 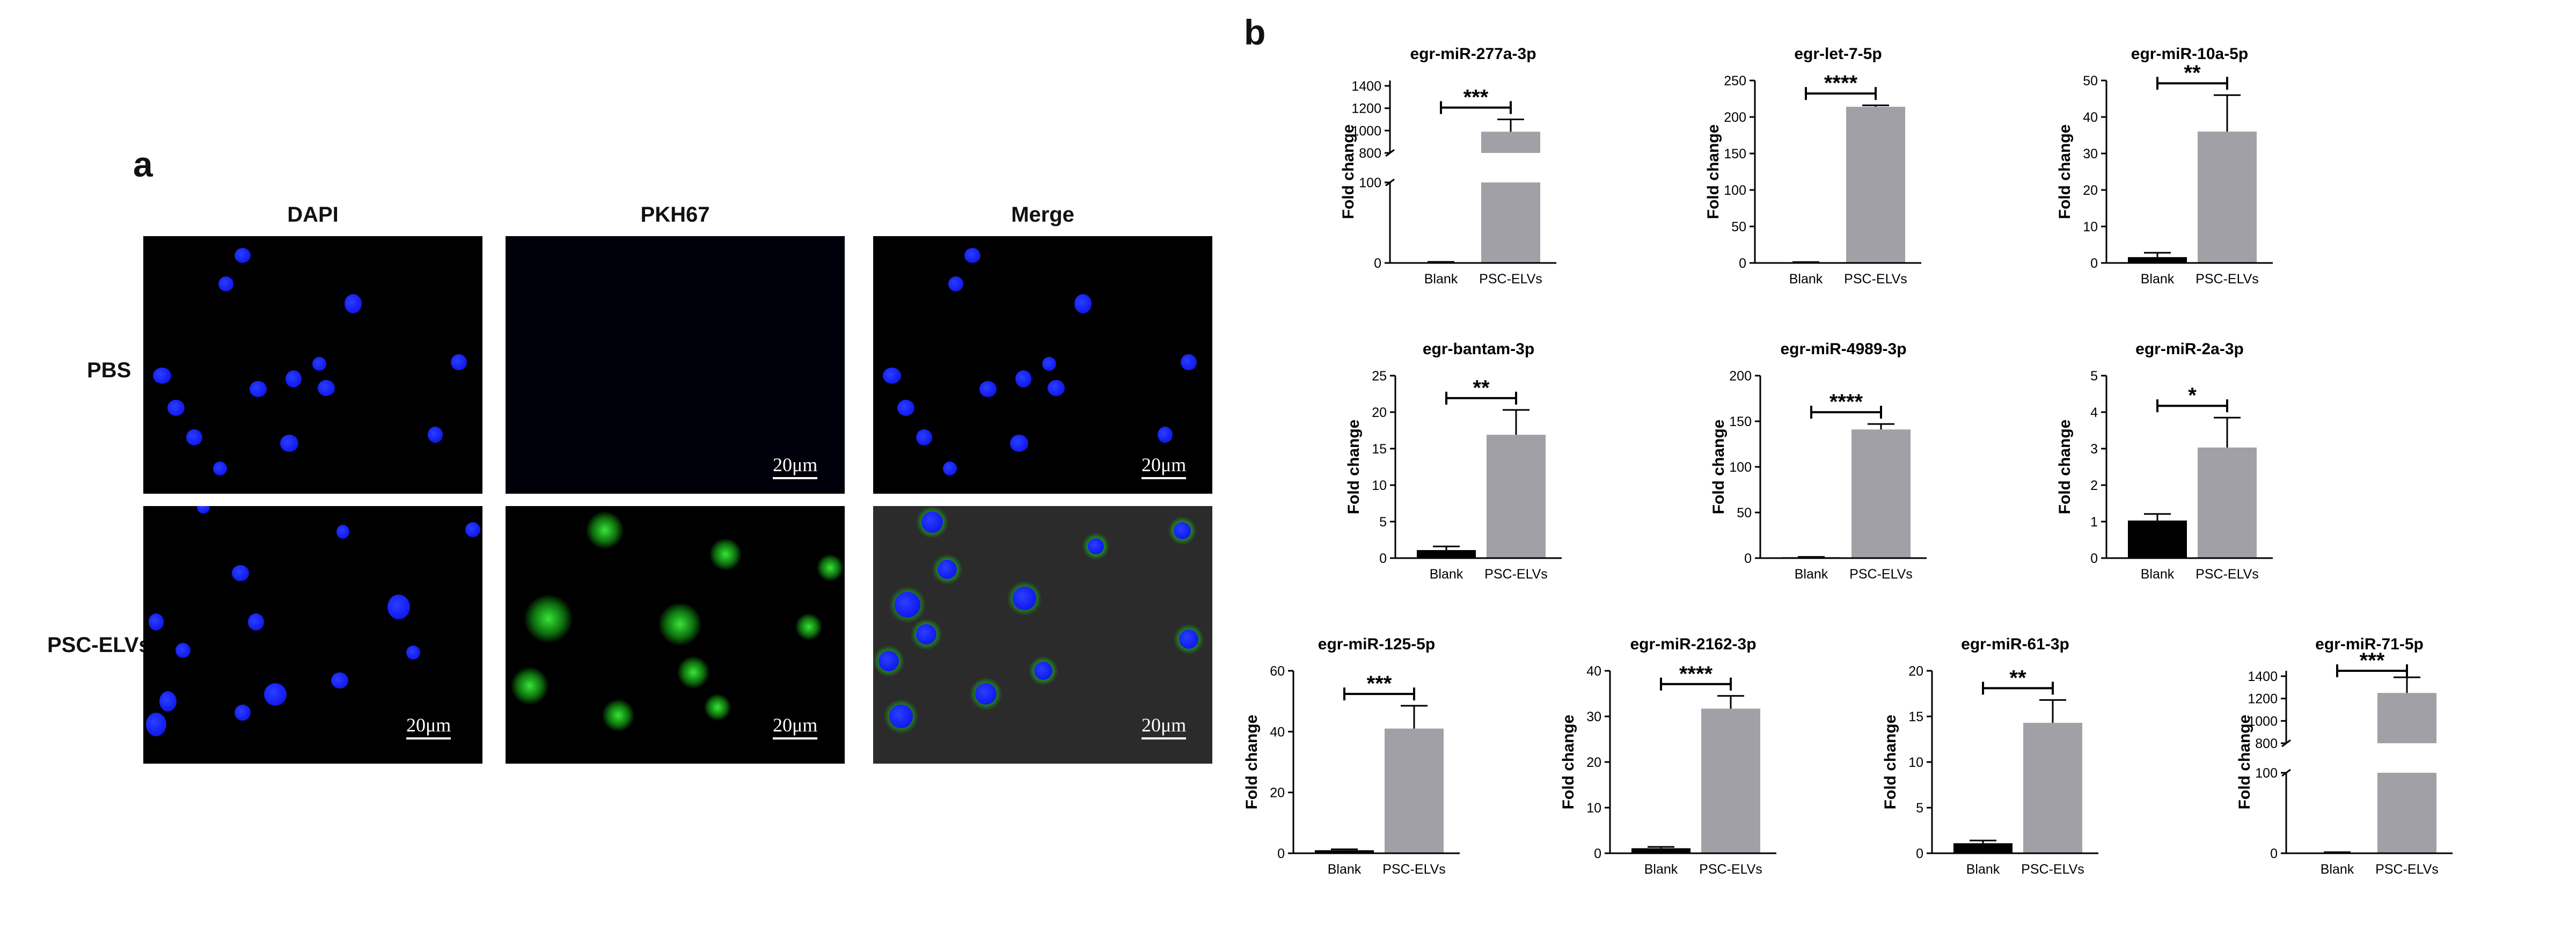 What do you see at coordinates (1915, 716) in the screenshot?
I see `y-tick-label: 15` at bounding box center [1915, 716].